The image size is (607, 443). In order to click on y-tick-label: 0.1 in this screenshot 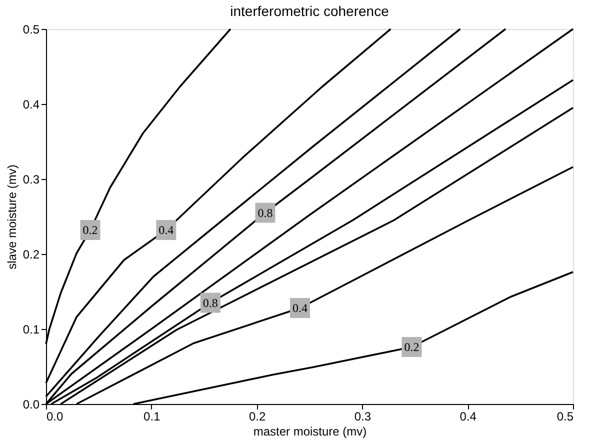, I will do `click(31, 329)`.